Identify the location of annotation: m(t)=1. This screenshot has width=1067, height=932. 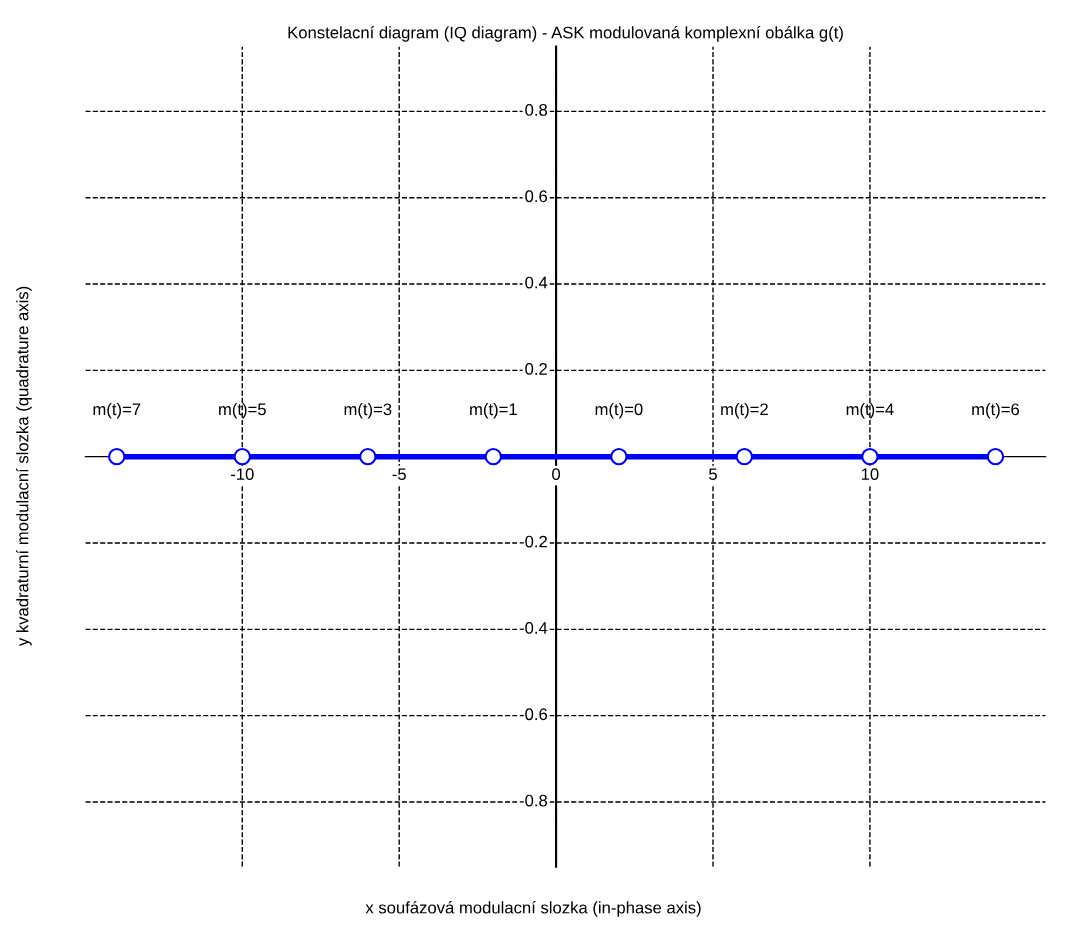
(493, 410).